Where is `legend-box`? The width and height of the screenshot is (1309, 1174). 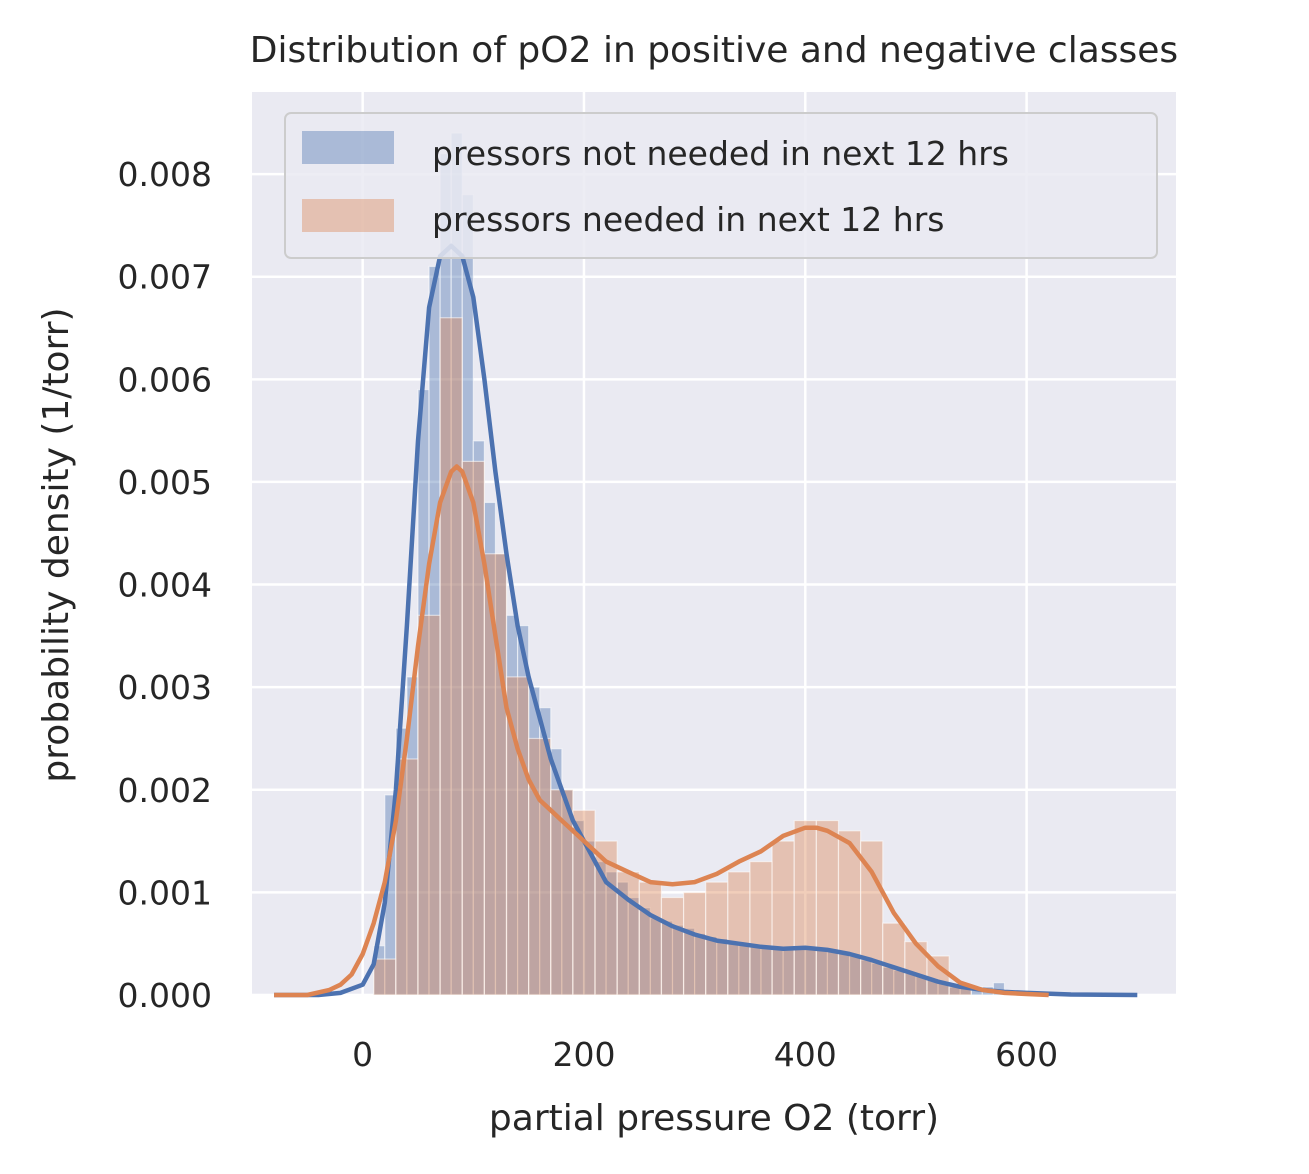
legend-box is located at coordinates (721, 185).